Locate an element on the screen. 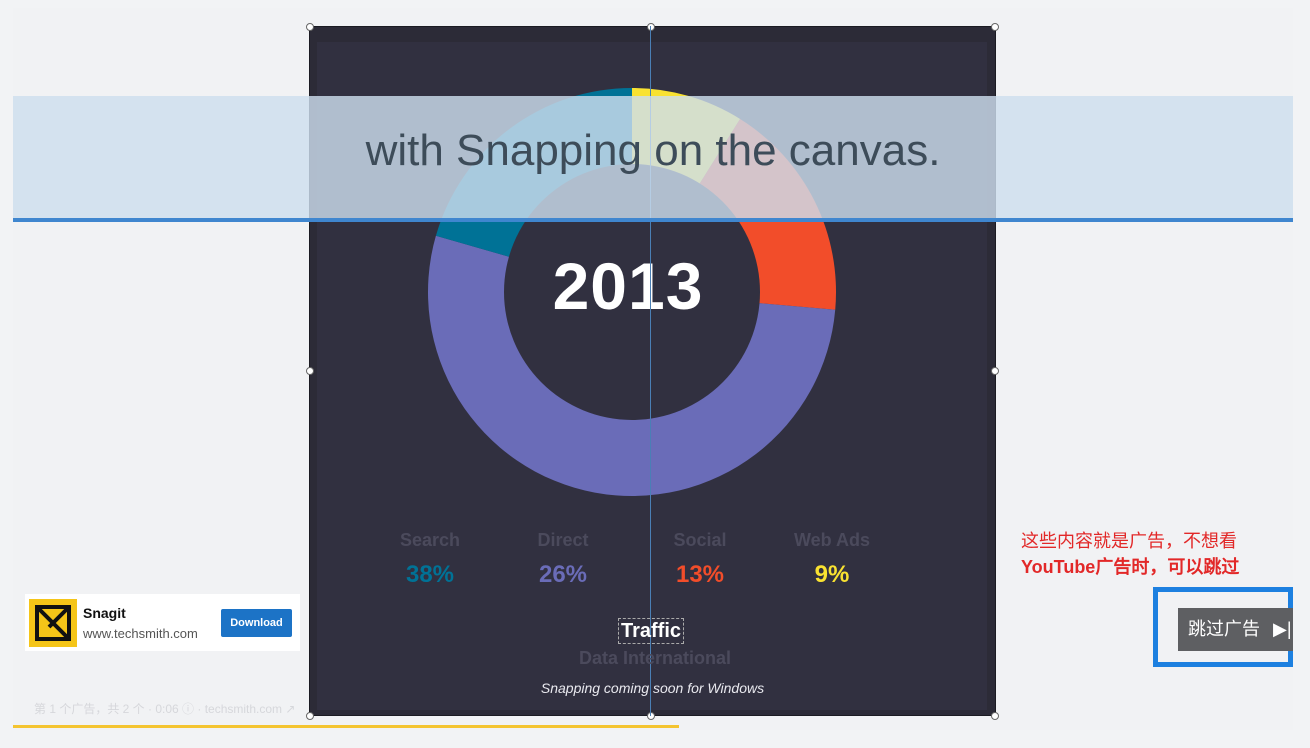 The width and height of the screenshot is (1310, 748). ad-advertiser-name: Snagit is located at coordinates (104, 613).